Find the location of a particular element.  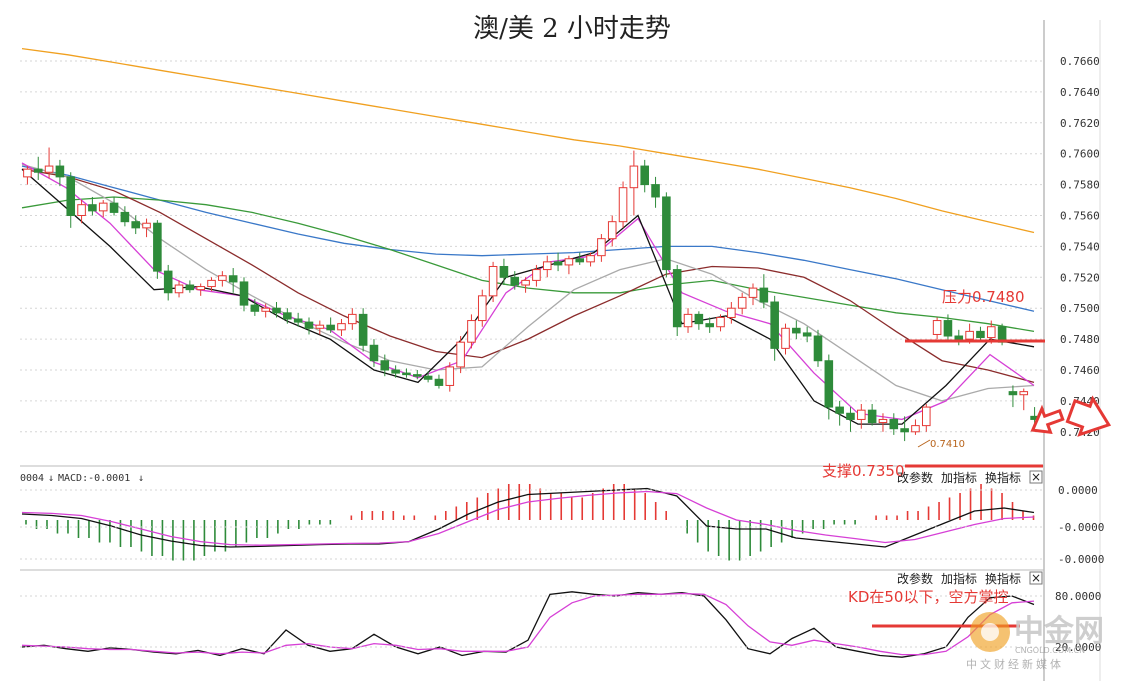

macd-header: MACD:-0.0001 is located at coordinates (94, 478).